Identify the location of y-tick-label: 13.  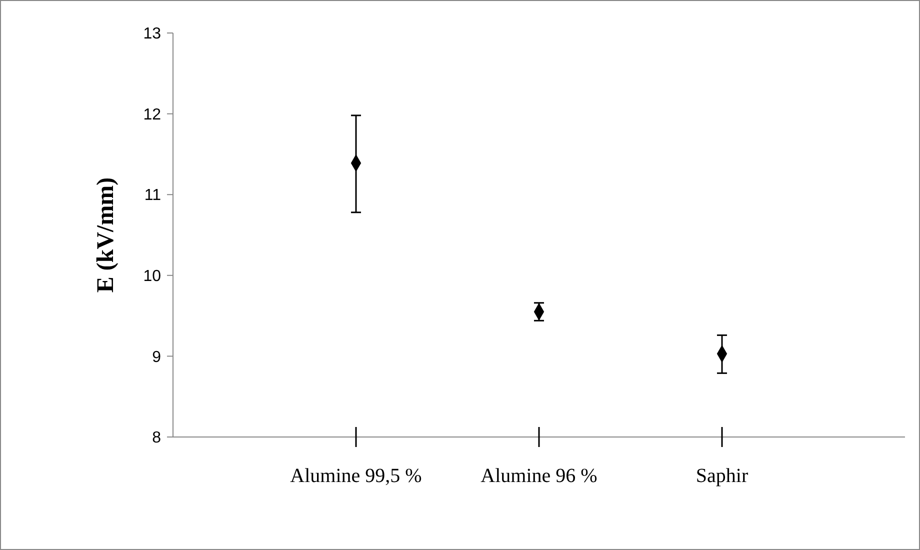
(152, 34).